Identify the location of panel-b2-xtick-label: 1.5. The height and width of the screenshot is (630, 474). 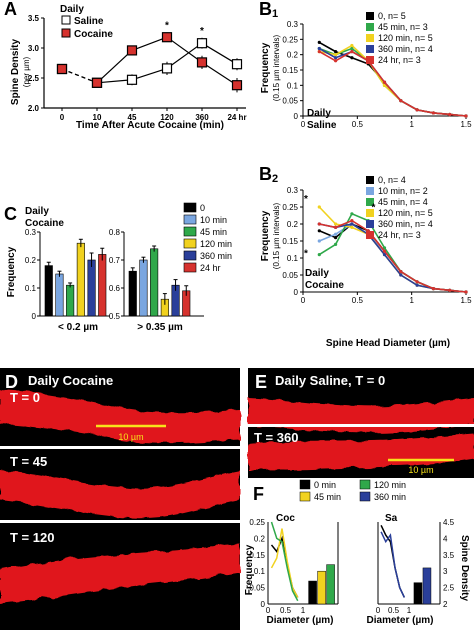
(466, 300).